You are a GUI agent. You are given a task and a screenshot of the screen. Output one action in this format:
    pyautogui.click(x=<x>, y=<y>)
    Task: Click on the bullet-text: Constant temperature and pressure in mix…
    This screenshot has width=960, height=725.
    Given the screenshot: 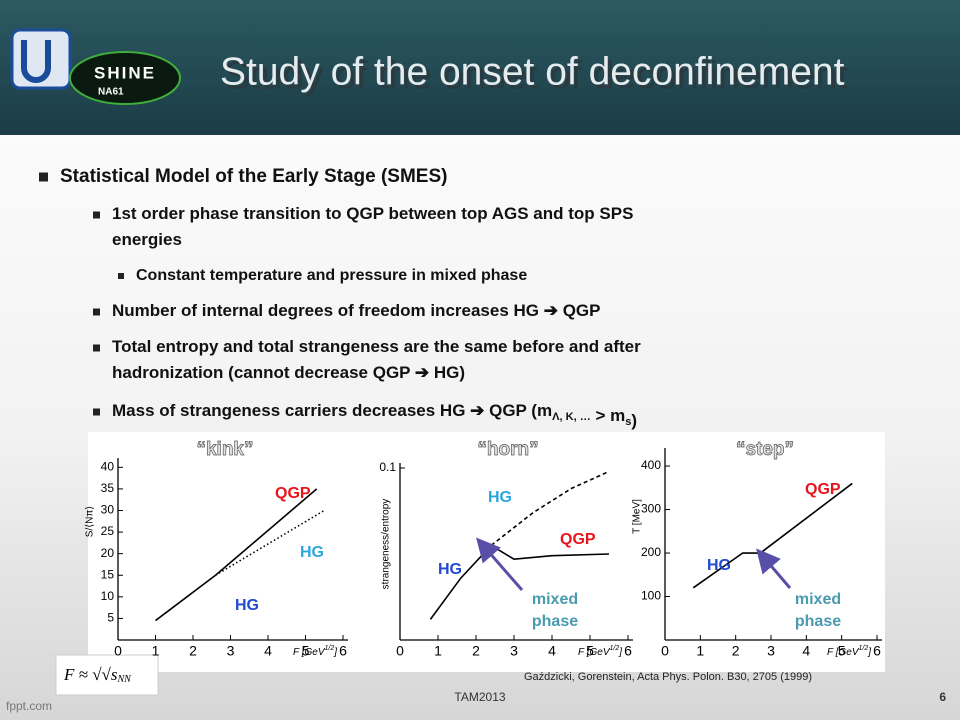 What is the action you would take?
    pyautogui.click(x=331, y=275)
    